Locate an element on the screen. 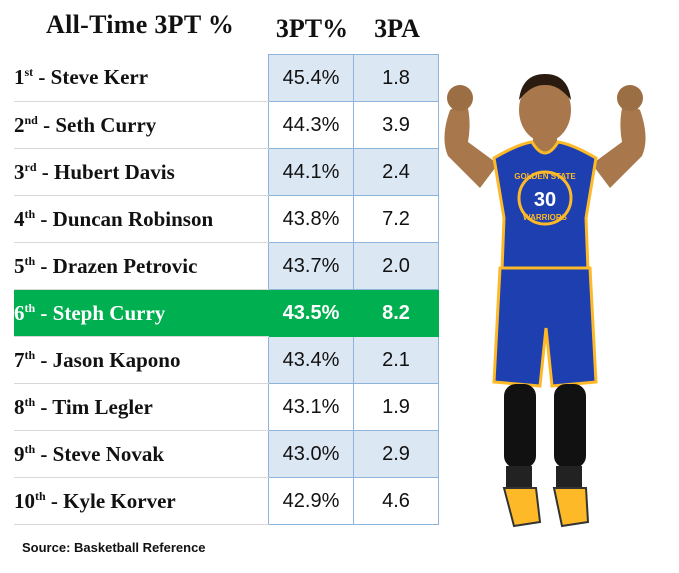 This screenshot has width=679, height=573. rank-number: 6 is located at coordinates (19, 312).